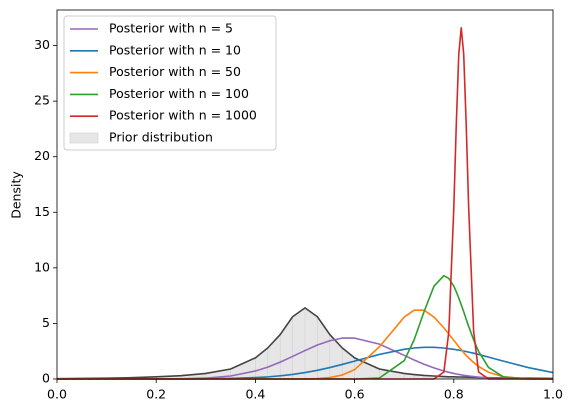 Image resolution: width=574 pixels, height=413 pixels. Describe the element at coordinates (46, 322) in the screenshot. I see `y-tick-label: 5` at that location.